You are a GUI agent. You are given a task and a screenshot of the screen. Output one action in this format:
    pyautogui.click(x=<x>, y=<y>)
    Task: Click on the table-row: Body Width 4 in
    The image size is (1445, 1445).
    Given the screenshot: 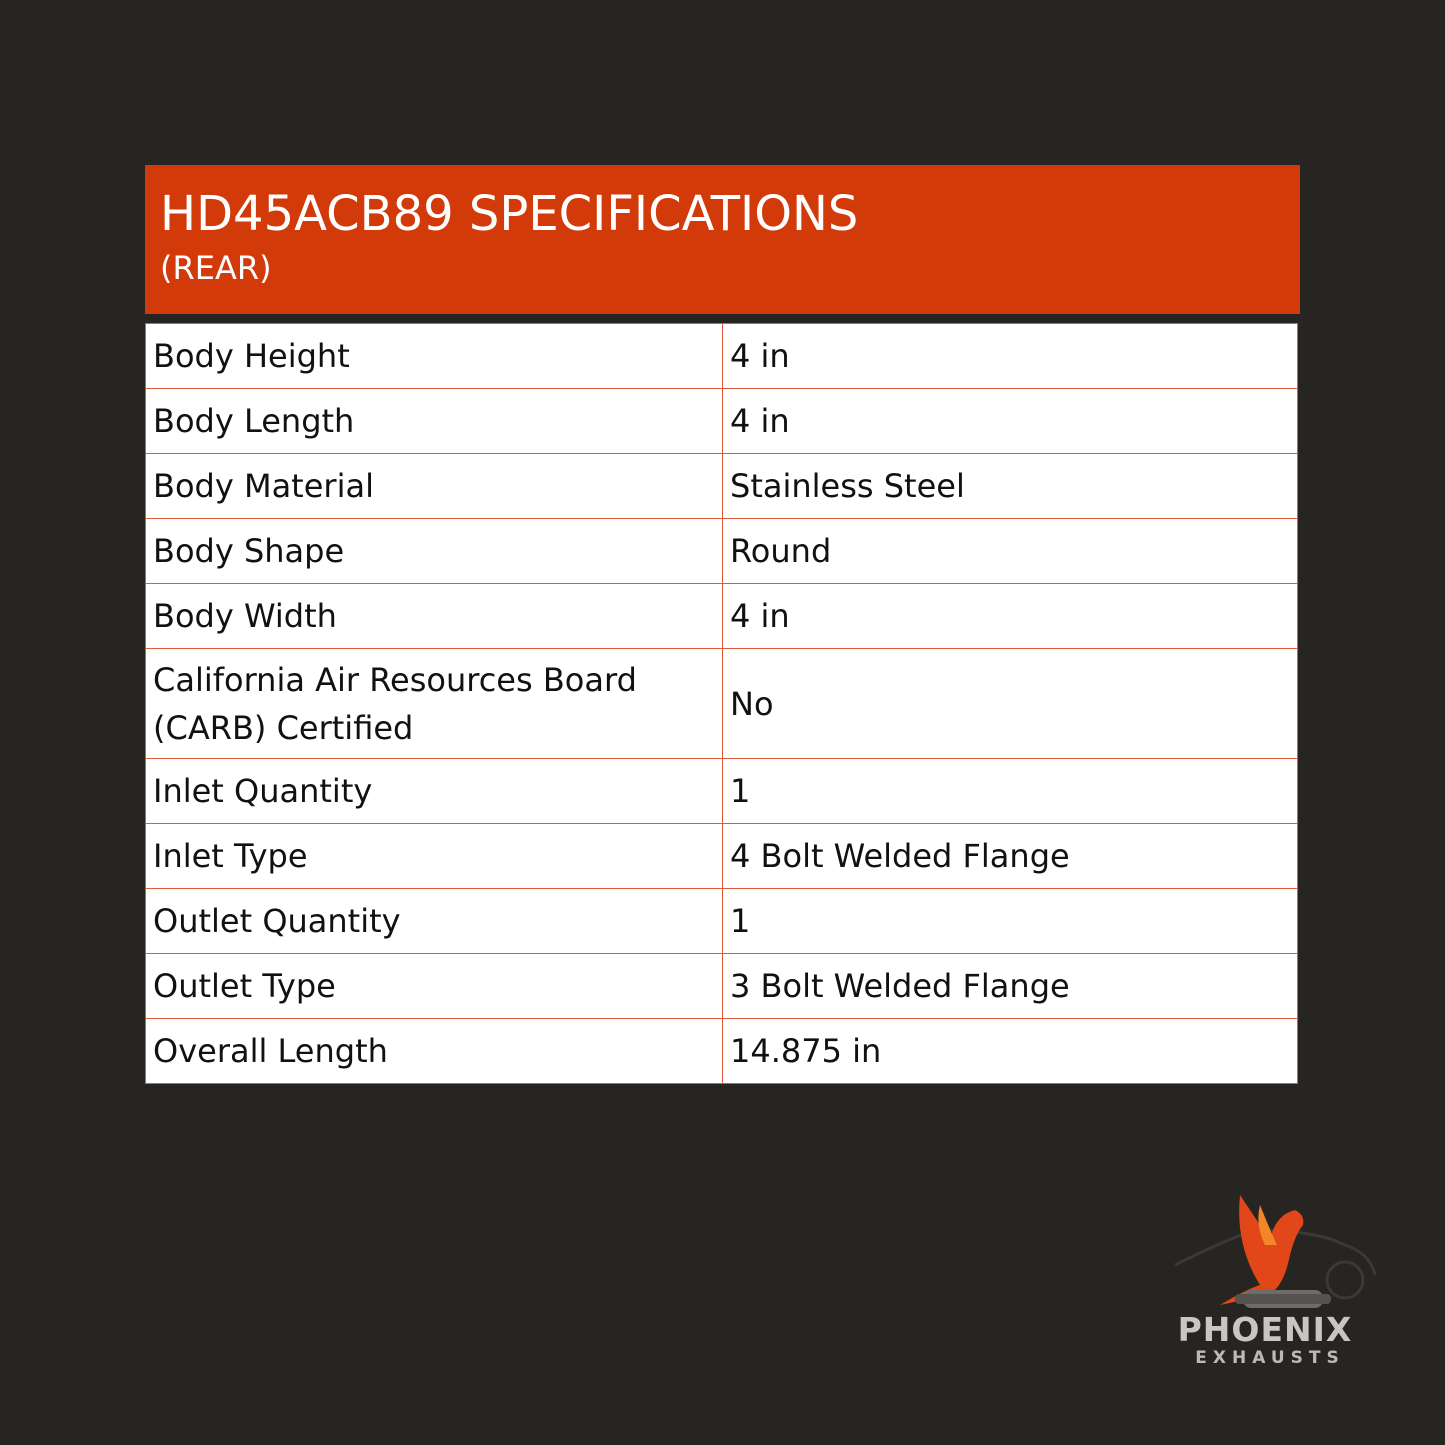 What is the action you would take?
    pyautogui.click(x=721, y=616)
    